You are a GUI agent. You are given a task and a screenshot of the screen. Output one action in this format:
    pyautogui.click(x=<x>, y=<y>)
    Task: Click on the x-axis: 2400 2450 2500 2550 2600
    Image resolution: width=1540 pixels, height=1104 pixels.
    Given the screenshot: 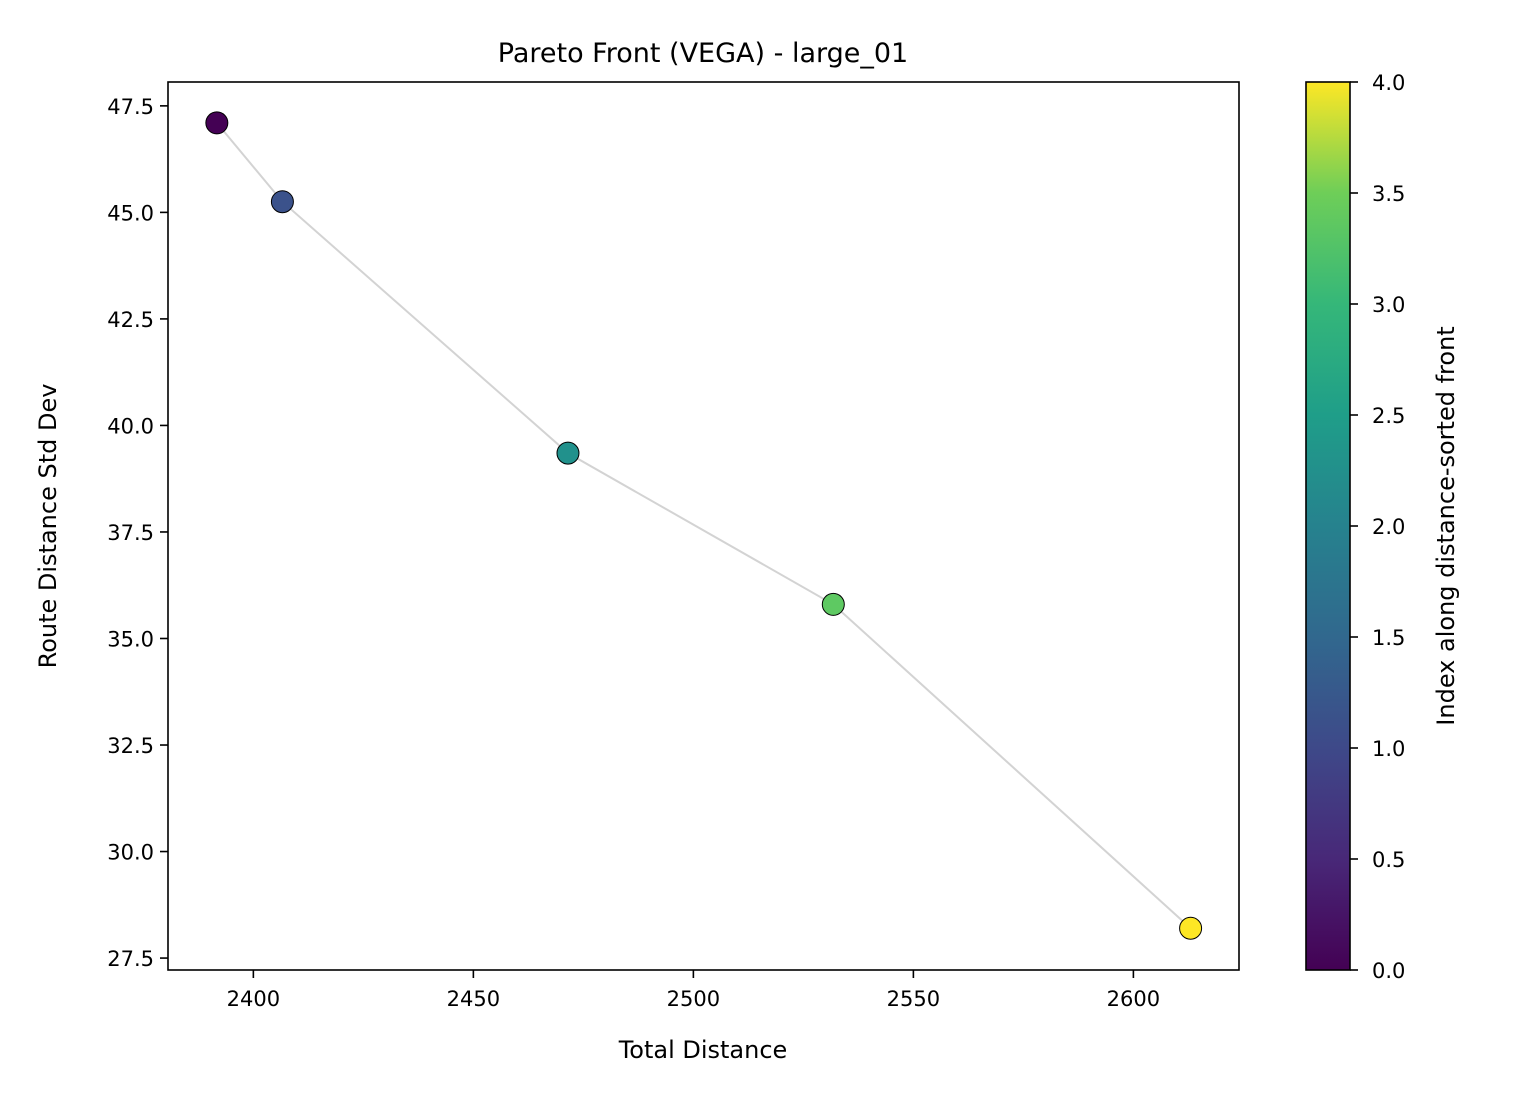 What is the action you would take?
    pyautogui.click(x=693, y=990)
    